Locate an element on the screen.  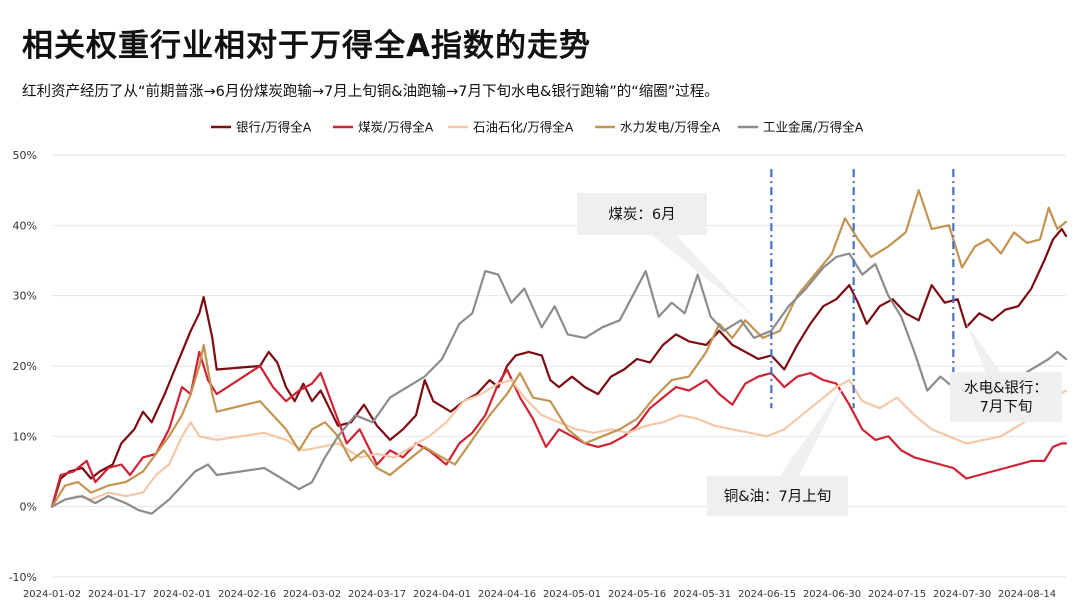
x-tick-label: 2024-03-17 is located at coordinates (377, 594).